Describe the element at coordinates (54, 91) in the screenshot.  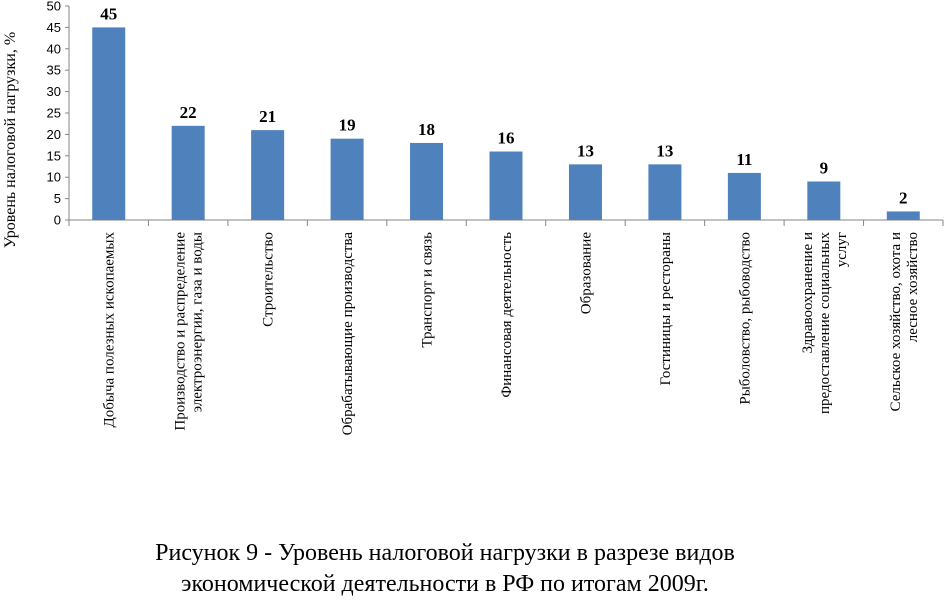
I see `y-tick-label: 30` at that location.